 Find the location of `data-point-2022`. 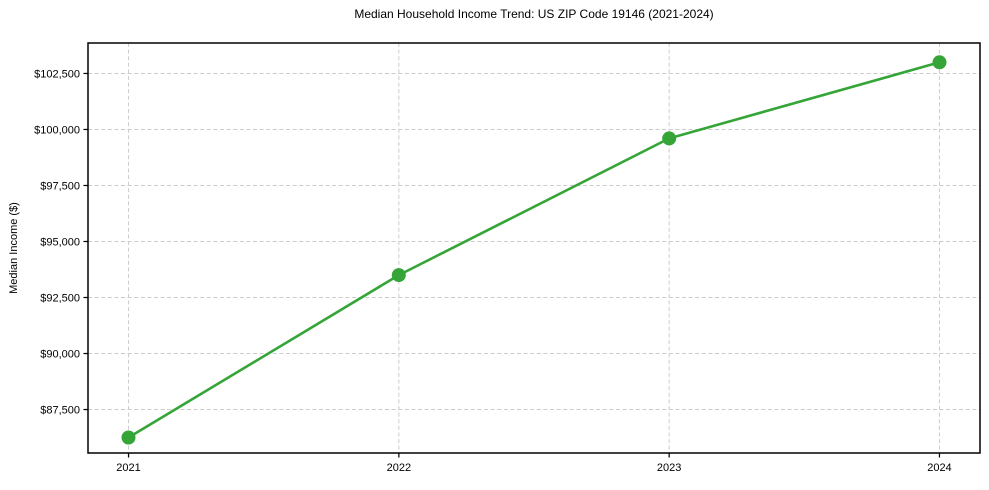

data-point-2022 is located at coordinates (398, 275).